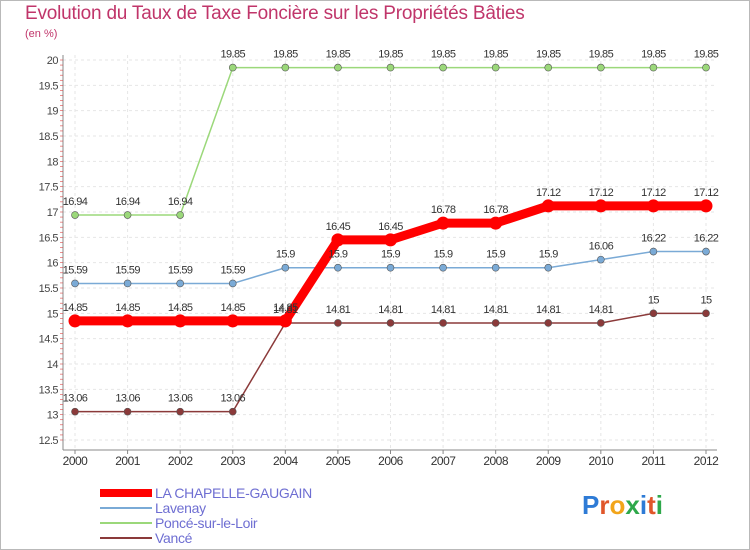 The image size is (750, 550). Describe the element at coordinates (591, 505) in the screenshot. I see `logo-letter: P` at that location.